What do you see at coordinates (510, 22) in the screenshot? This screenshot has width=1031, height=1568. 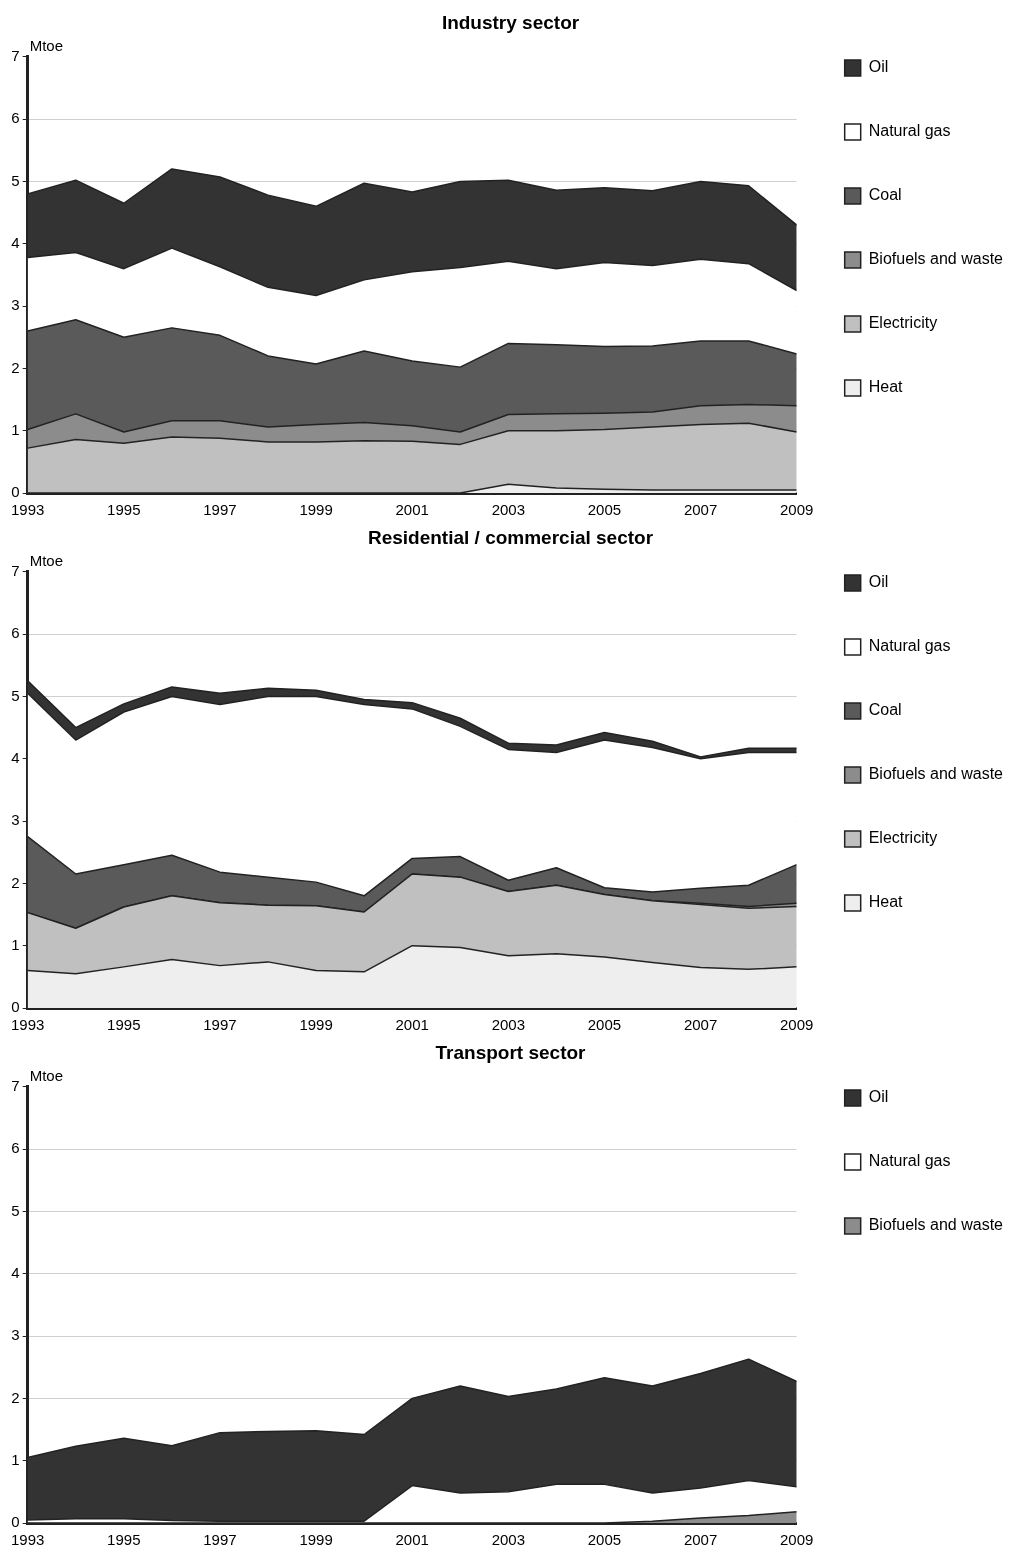 I see `chart-title: Industry sector` at bounding box center [510, 22].